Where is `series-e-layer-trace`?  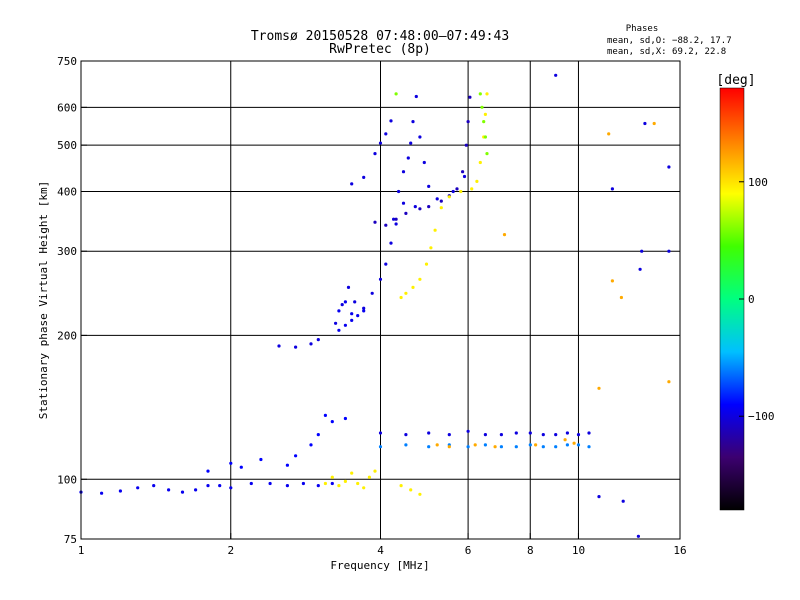 series-e-layer-trace is located at coordinates (206, 488).